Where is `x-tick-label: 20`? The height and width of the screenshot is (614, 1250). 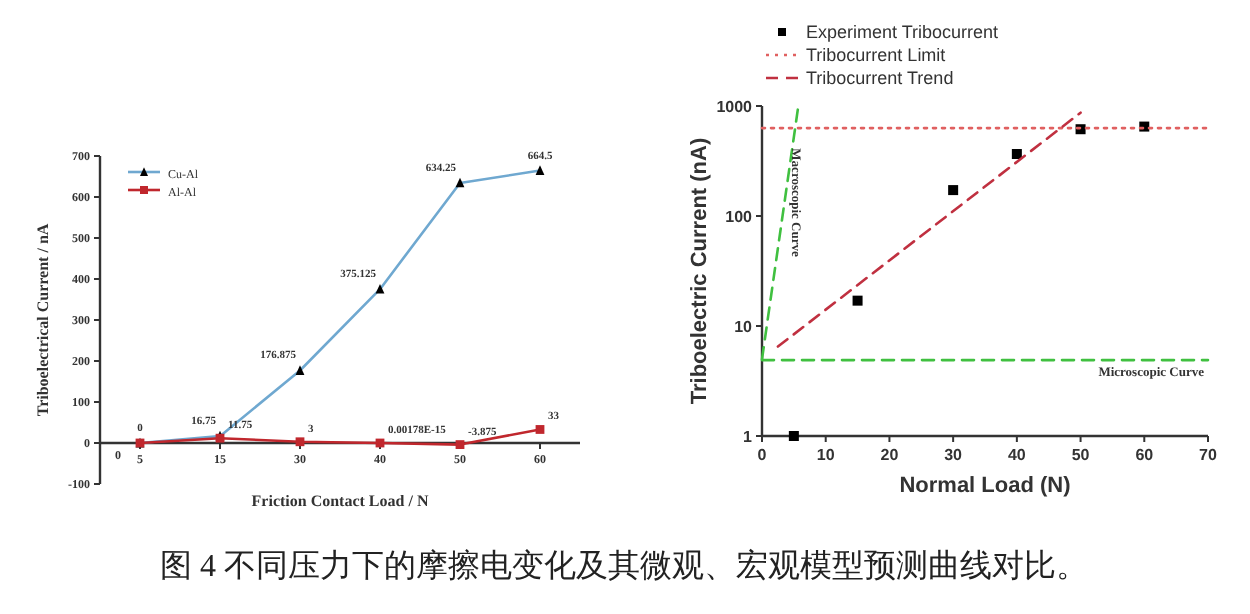
x-tick-label: 20 is located at coordinates (890, 455).